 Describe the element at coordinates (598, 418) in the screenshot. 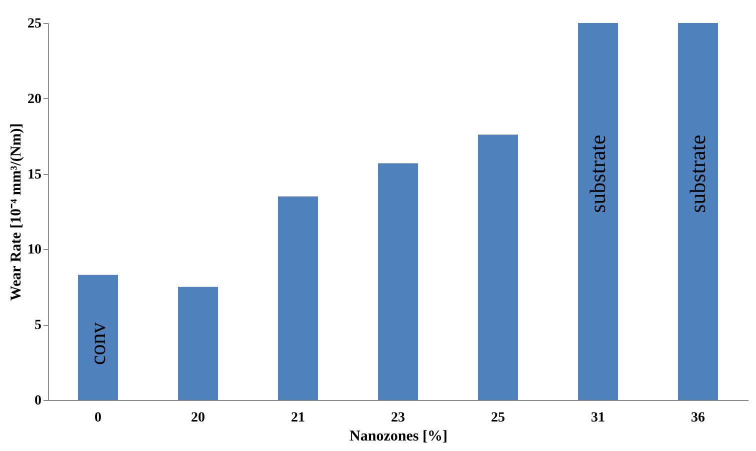

I see `x-tick-label: 31` at that location.